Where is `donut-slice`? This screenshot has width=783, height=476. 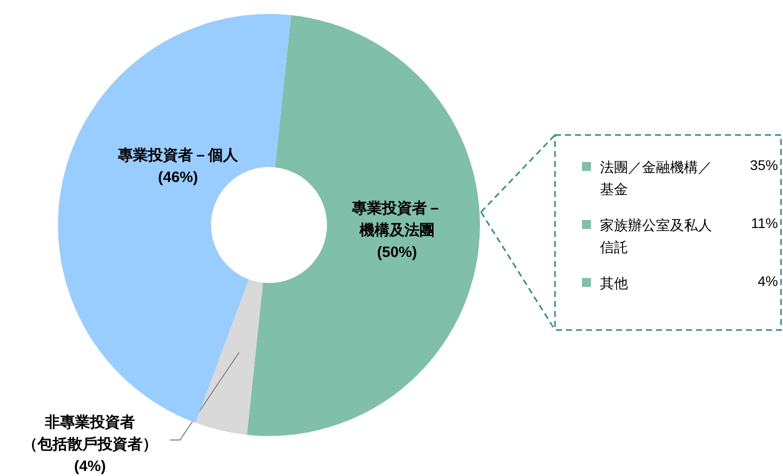
donut-slice is located at coordinates (229, 357).